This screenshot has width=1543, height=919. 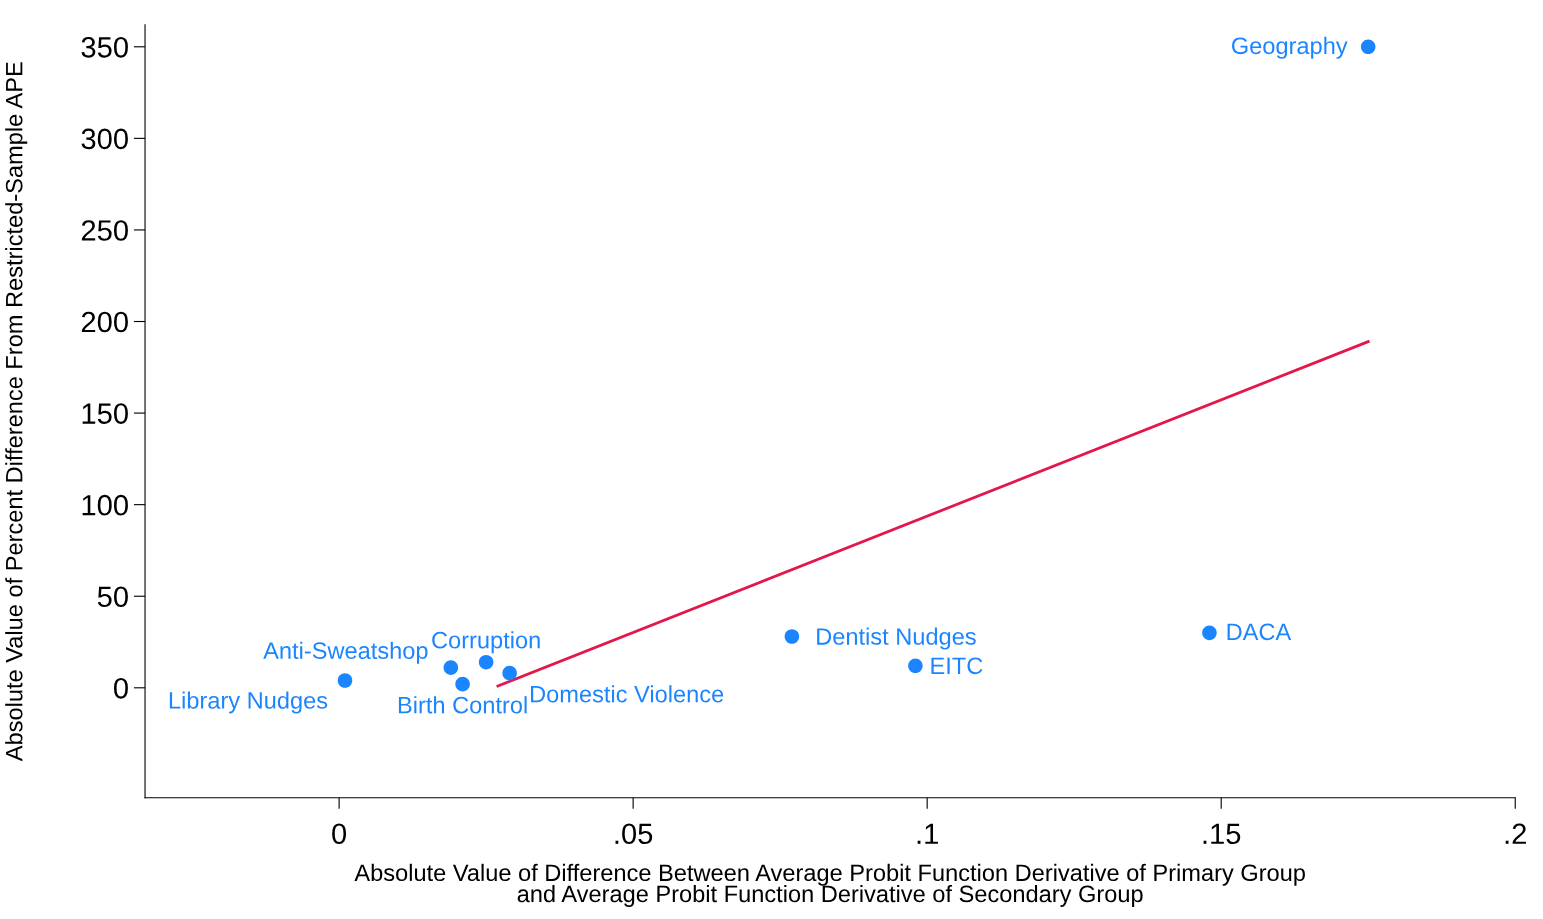 What do you see at coordinates (957, 666) in the screenshot?
I see `annotation: EITC` at bounding box center [957, 666].